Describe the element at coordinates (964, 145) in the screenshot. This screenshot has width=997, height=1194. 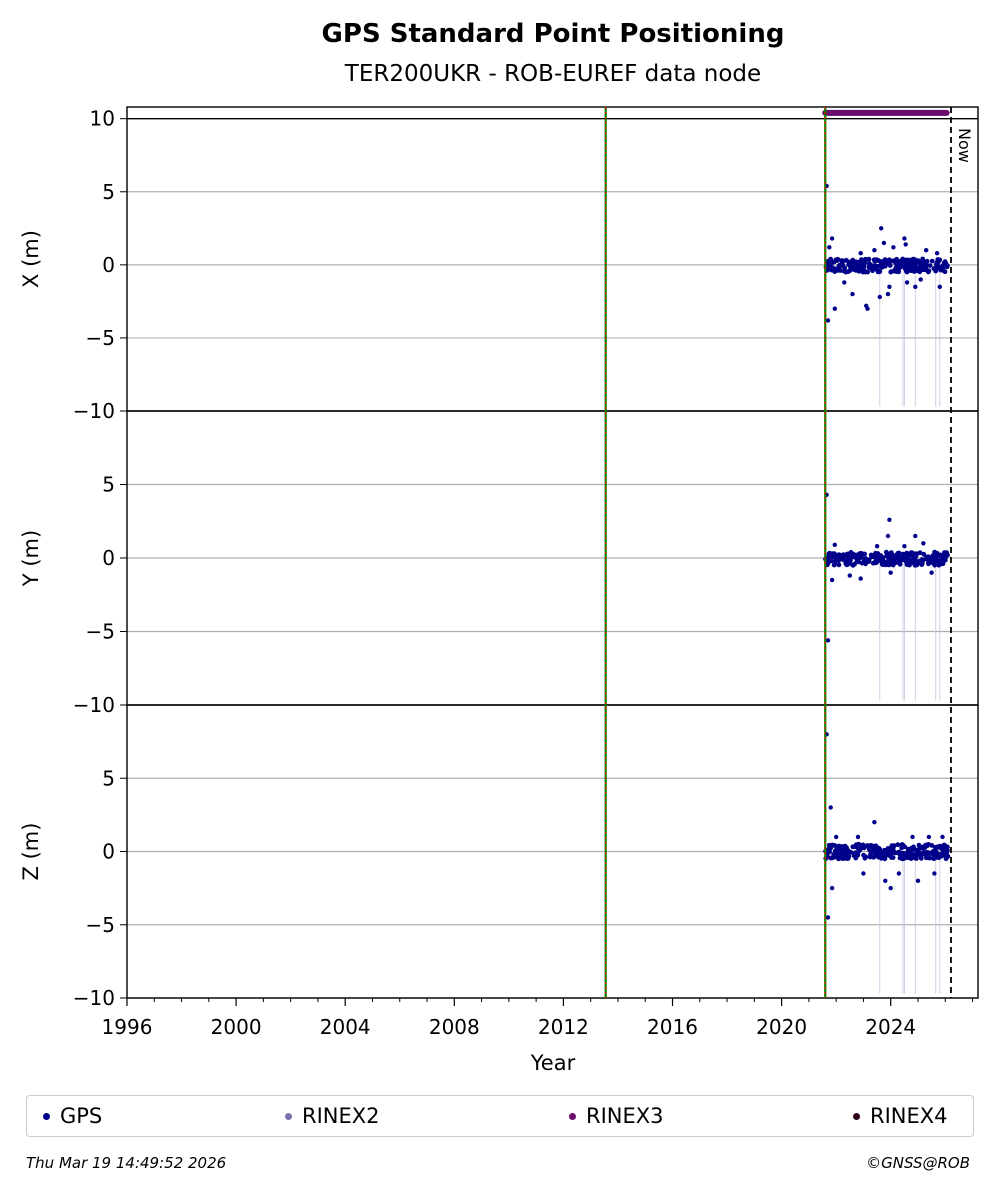
I see `now-label: Now` at that location.